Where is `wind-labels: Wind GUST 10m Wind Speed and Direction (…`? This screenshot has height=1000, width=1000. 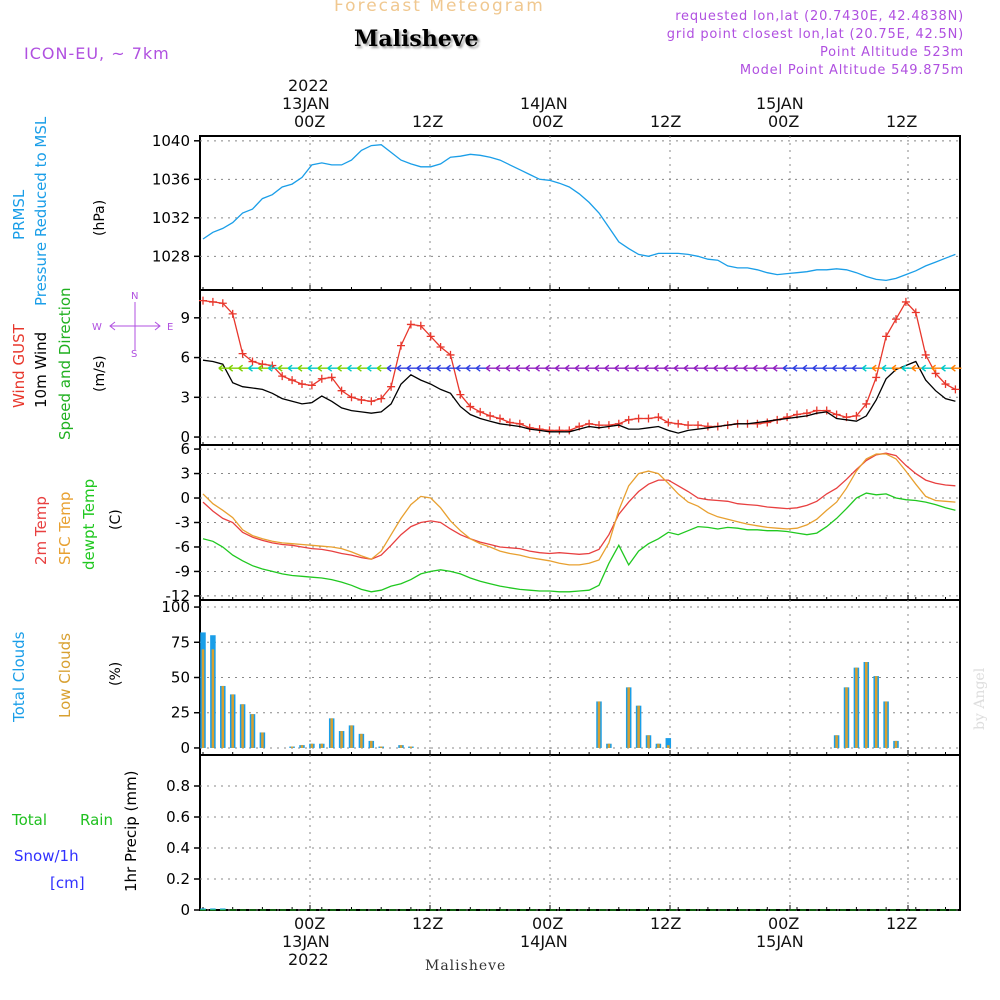 wind-labels: Wind GUST 10m Wind Speed and Direction (… is located at coordinates (91, 363).